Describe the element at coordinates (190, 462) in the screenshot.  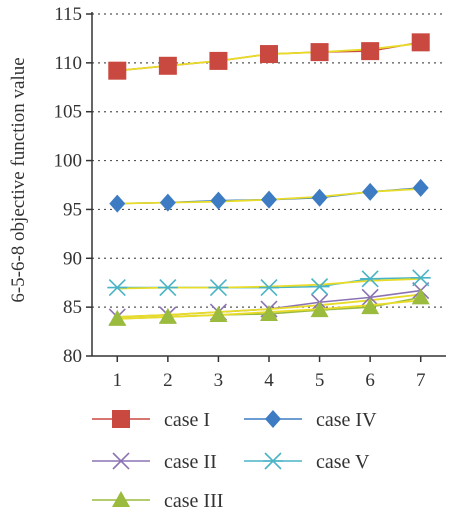
I see `legend-label: case II` at that location.